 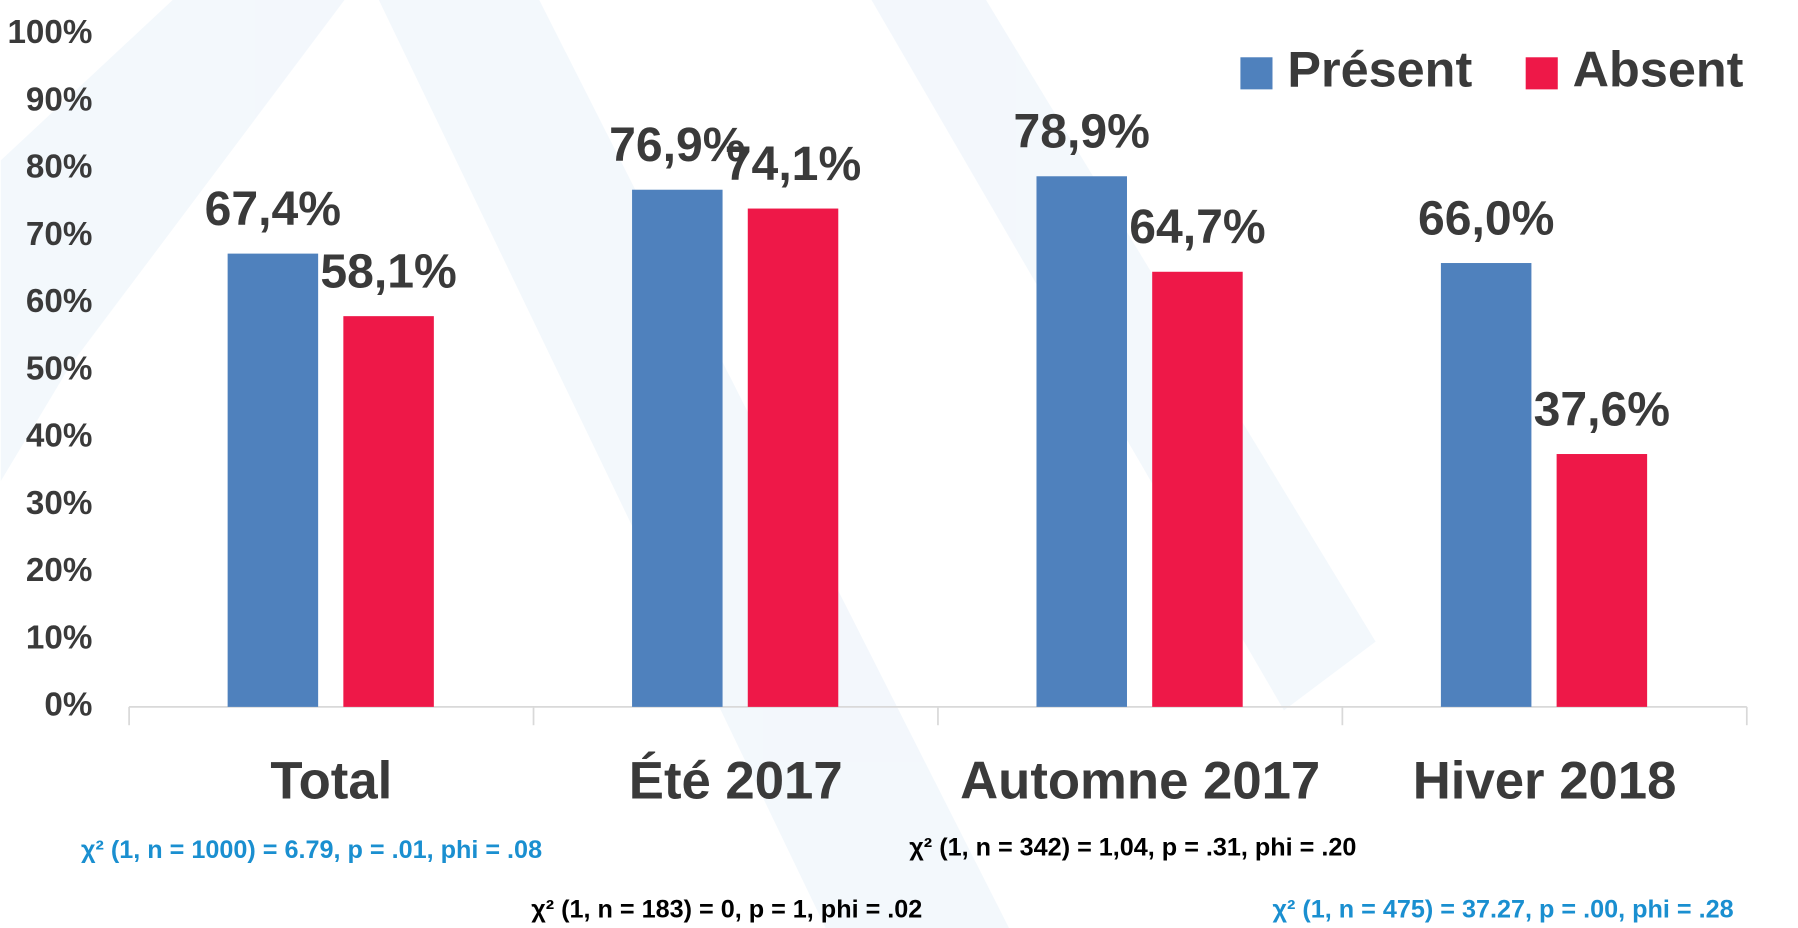 I want to click on y-tick-label: 90%, so click(x=59, y=99).